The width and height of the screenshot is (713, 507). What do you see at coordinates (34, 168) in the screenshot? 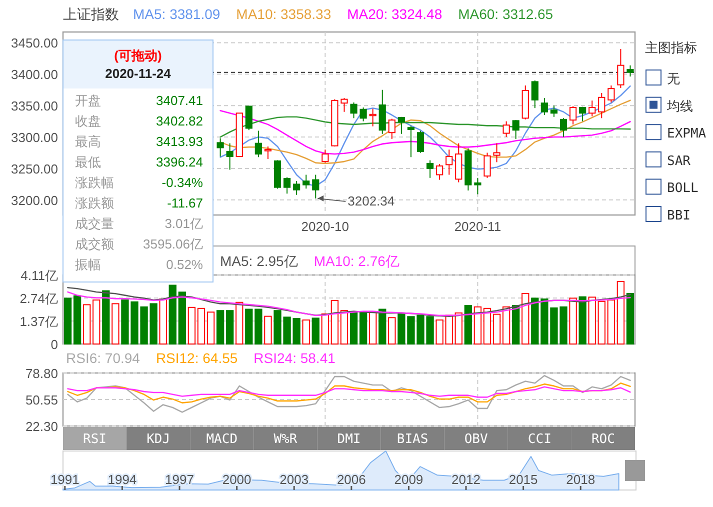
I see `y-tick-label: 3250.00` at bounding box center [34, 168].